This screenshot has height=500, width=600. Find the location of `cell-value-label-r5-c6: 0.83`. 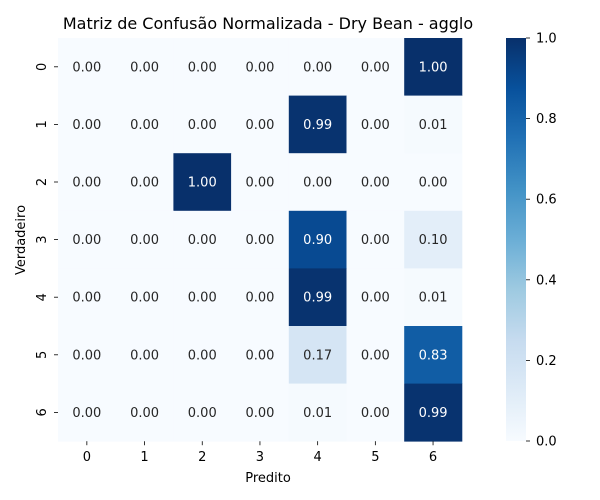

cell-value-label-r5-c6: 0.83 is located at coordinates (433, 355).